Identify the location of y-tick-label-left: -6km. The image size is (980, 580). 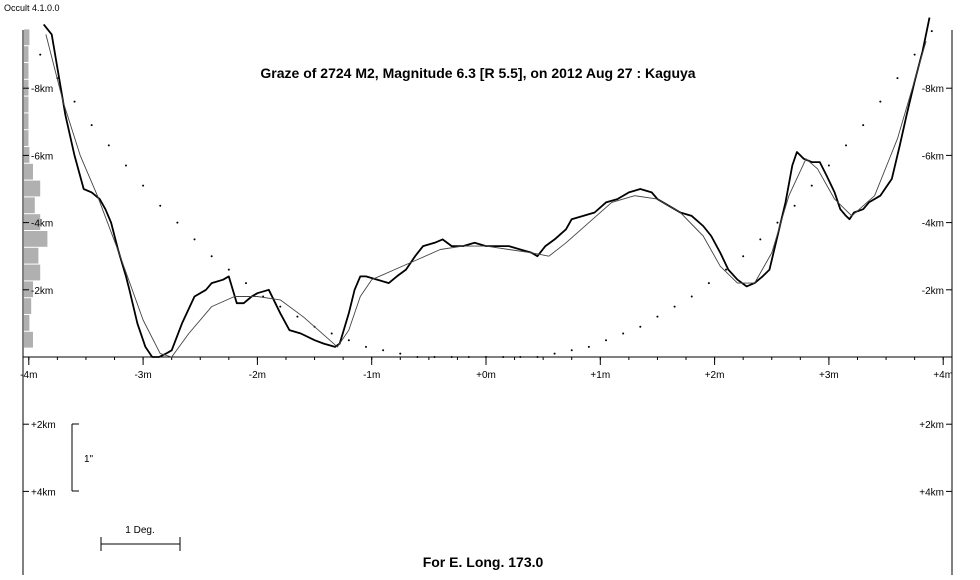
(42, 156).